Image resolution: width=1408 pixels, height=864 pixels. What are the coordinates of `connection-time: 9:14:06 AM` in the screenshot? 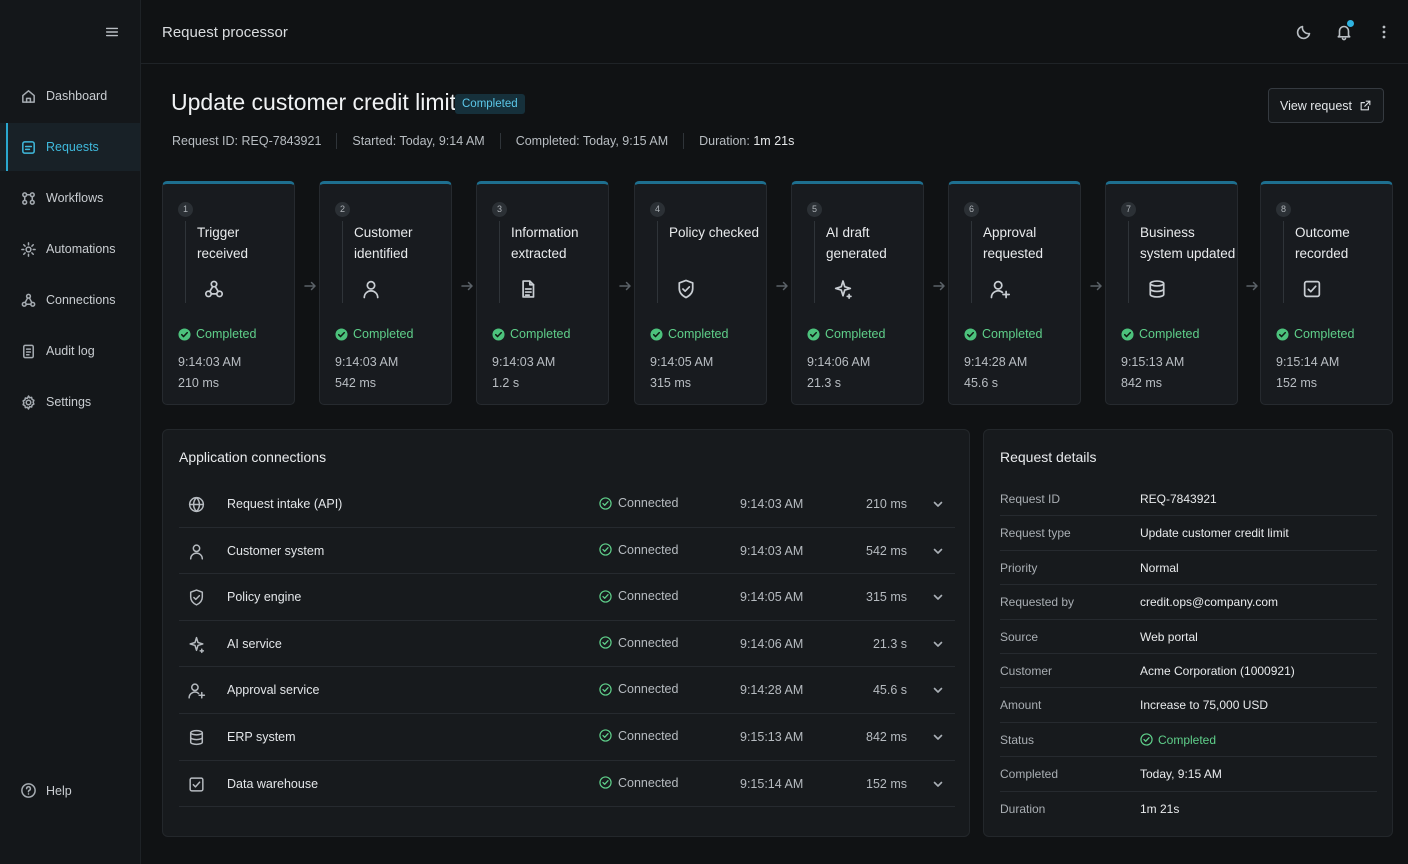 It's located at (772, 643).